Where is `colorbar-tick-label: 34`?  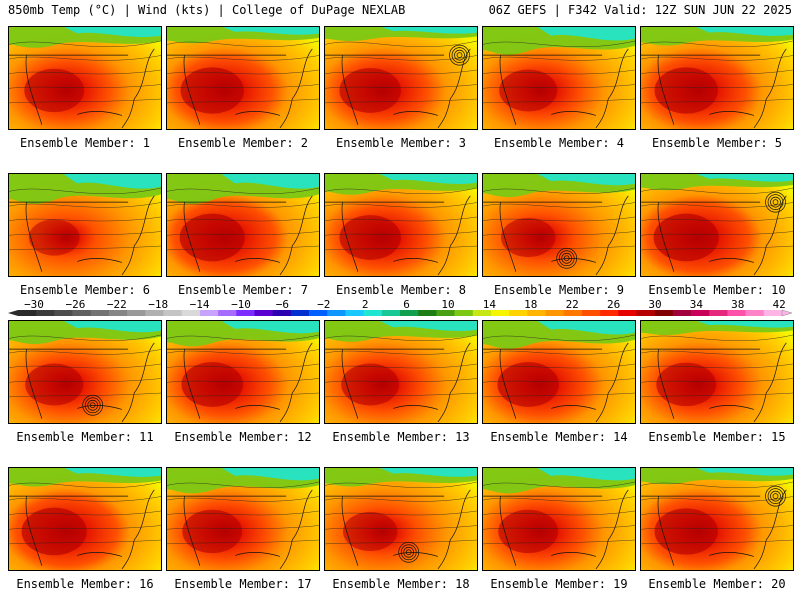 colorbar-tick-label: 34 is located at coordinates (696, 304).